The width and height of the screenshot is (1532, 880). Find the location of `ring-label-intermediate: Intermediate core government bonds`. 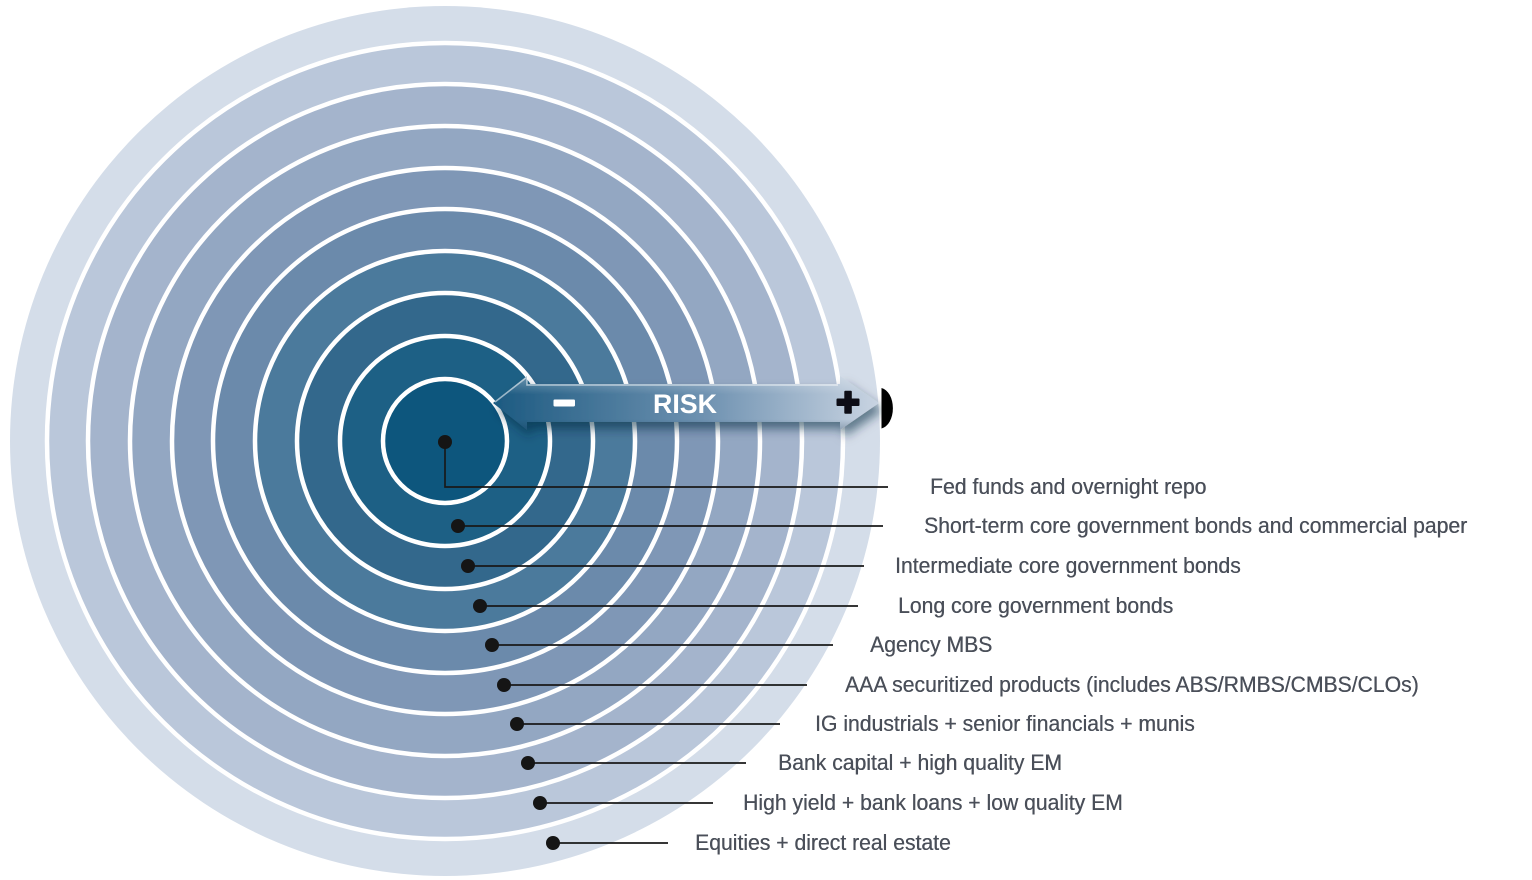

ring-label-intermediate: Intermediate core government bonds is located at coordinates (1068, 565).